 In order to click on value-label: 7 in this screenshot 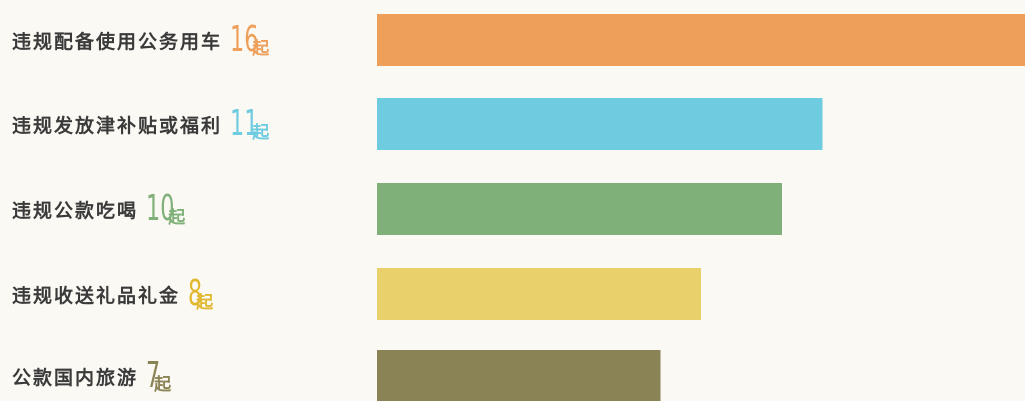, I will do `click(153, 375)`.